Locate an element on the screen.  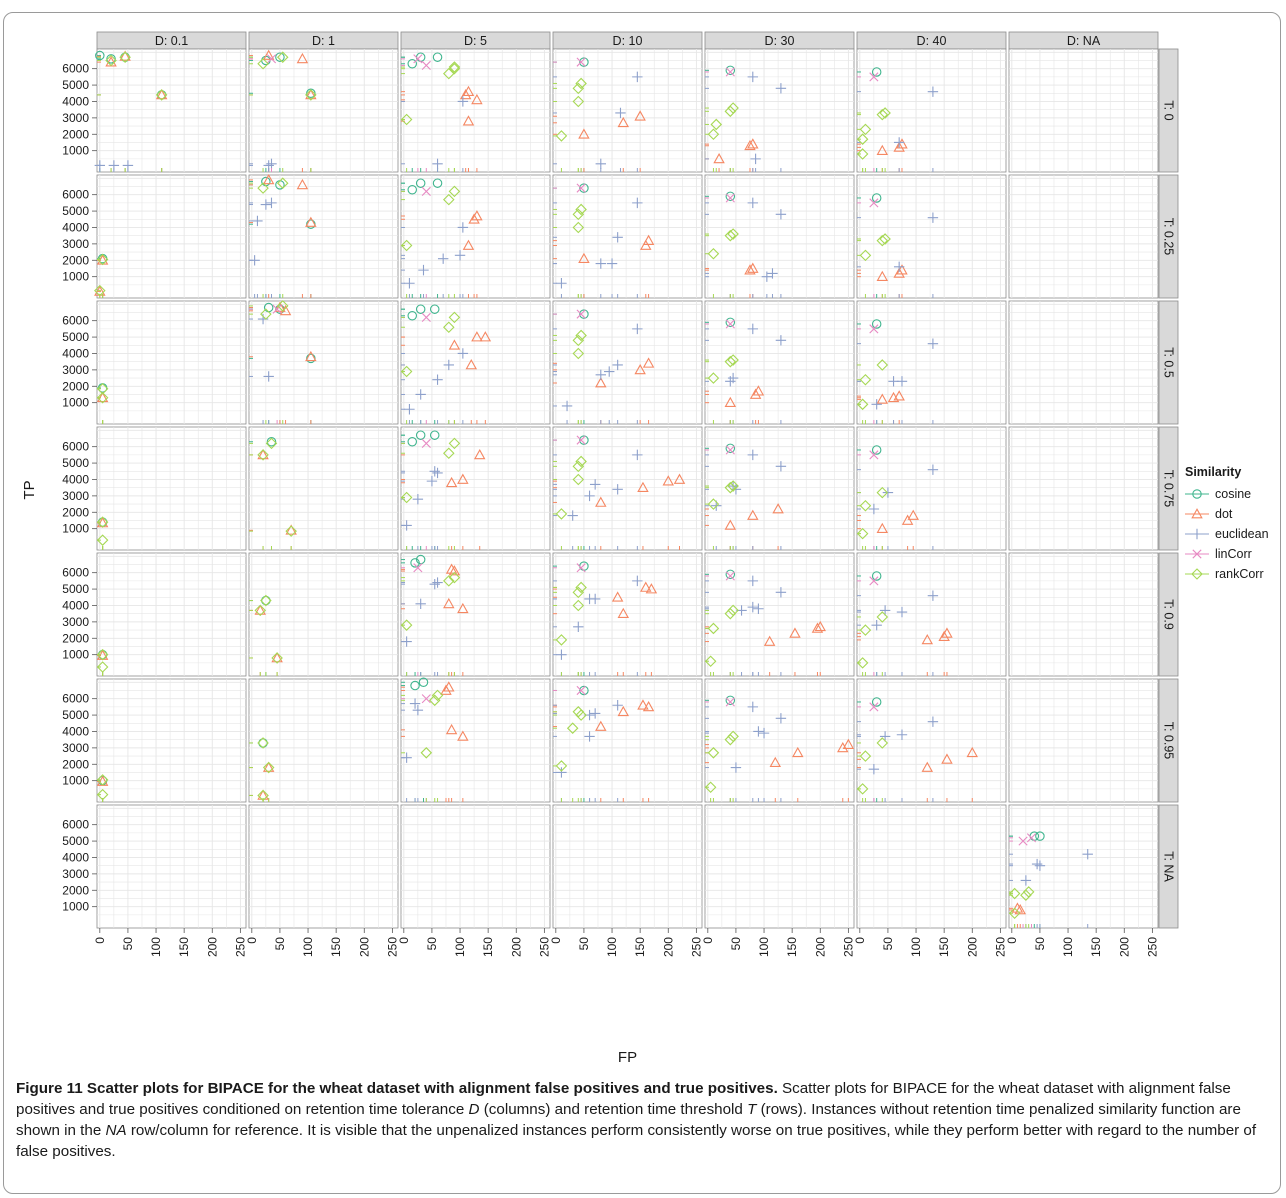
row-strip is located at coordinates (1168, 866).